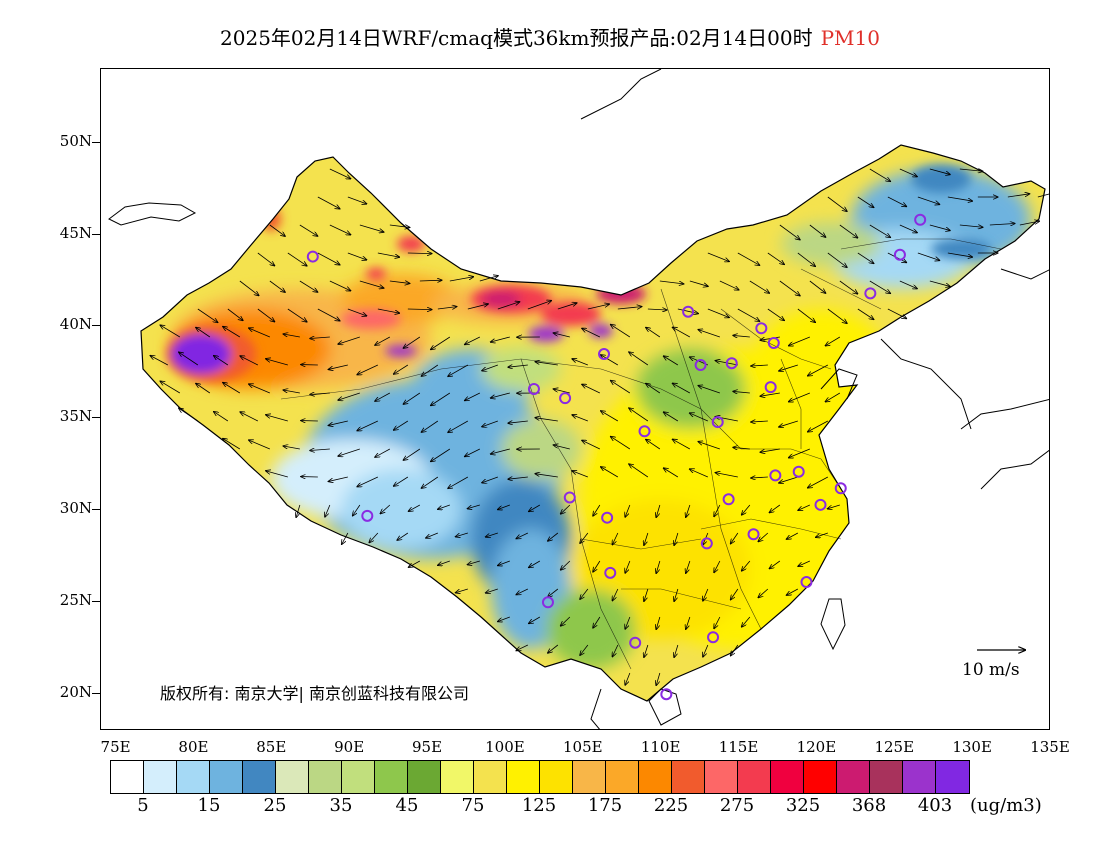 The image size is (1100, 850). Describe the element at coordinates (516, 38) in the screenshot. I see `title-main: 2025年02月14日WRF/cmaq模式36km预报产品:02月14日00时` at that location.